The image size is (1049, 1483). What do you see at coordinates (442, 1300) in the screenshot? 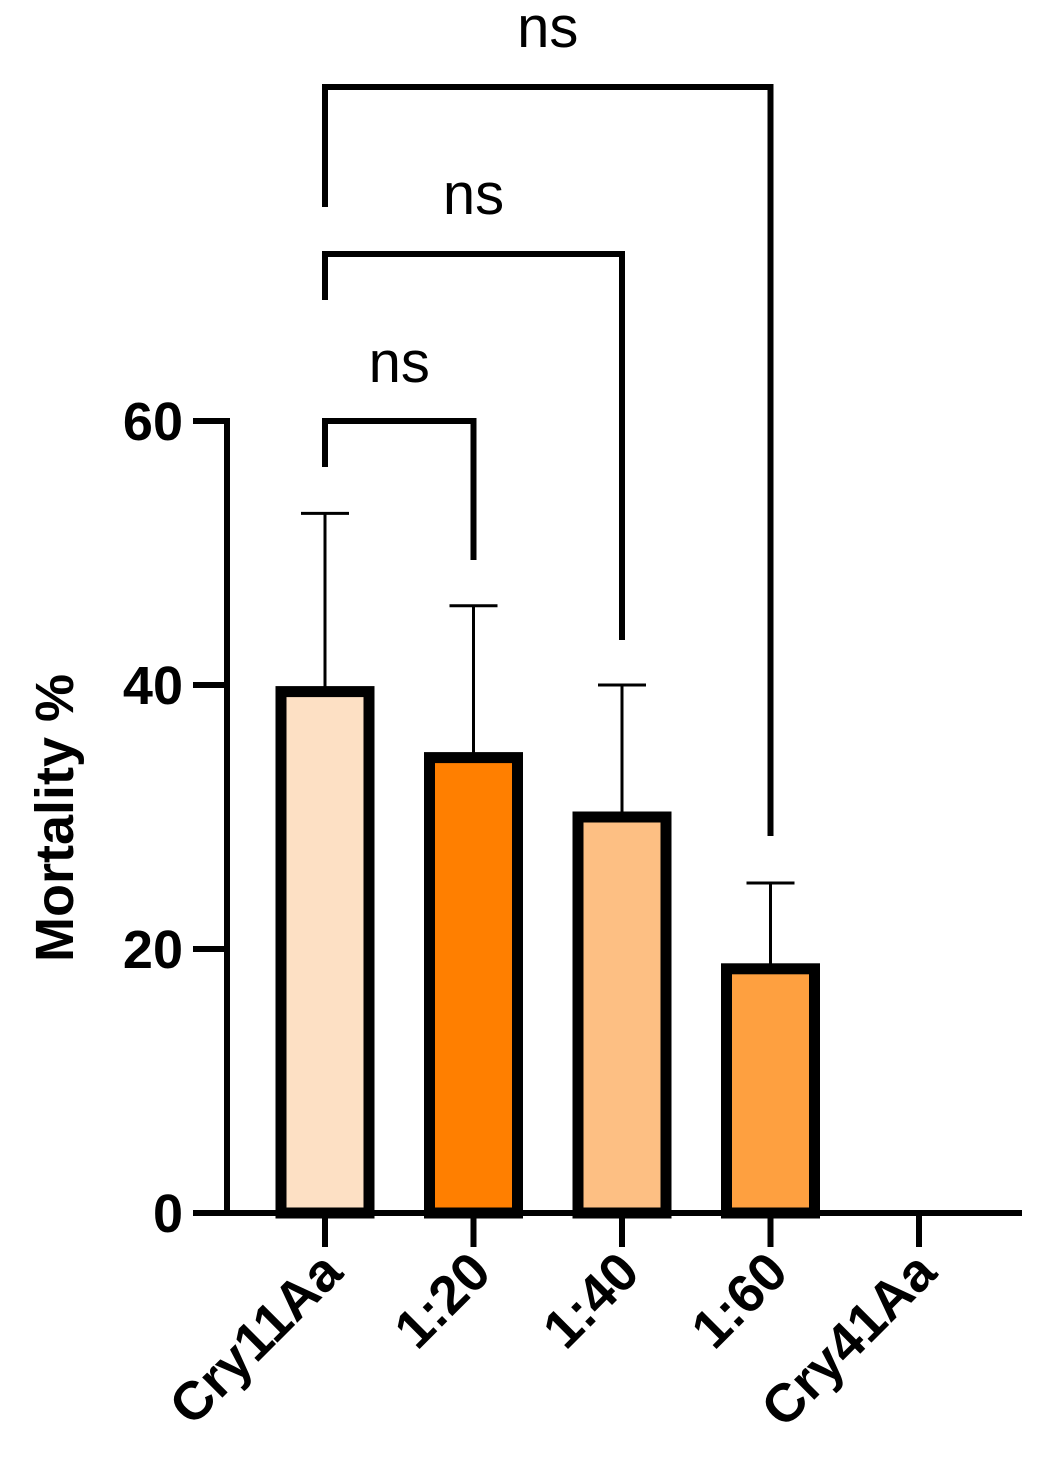
I see `x-tick-label-1: 1:20` at bounding box center [442, 1300].